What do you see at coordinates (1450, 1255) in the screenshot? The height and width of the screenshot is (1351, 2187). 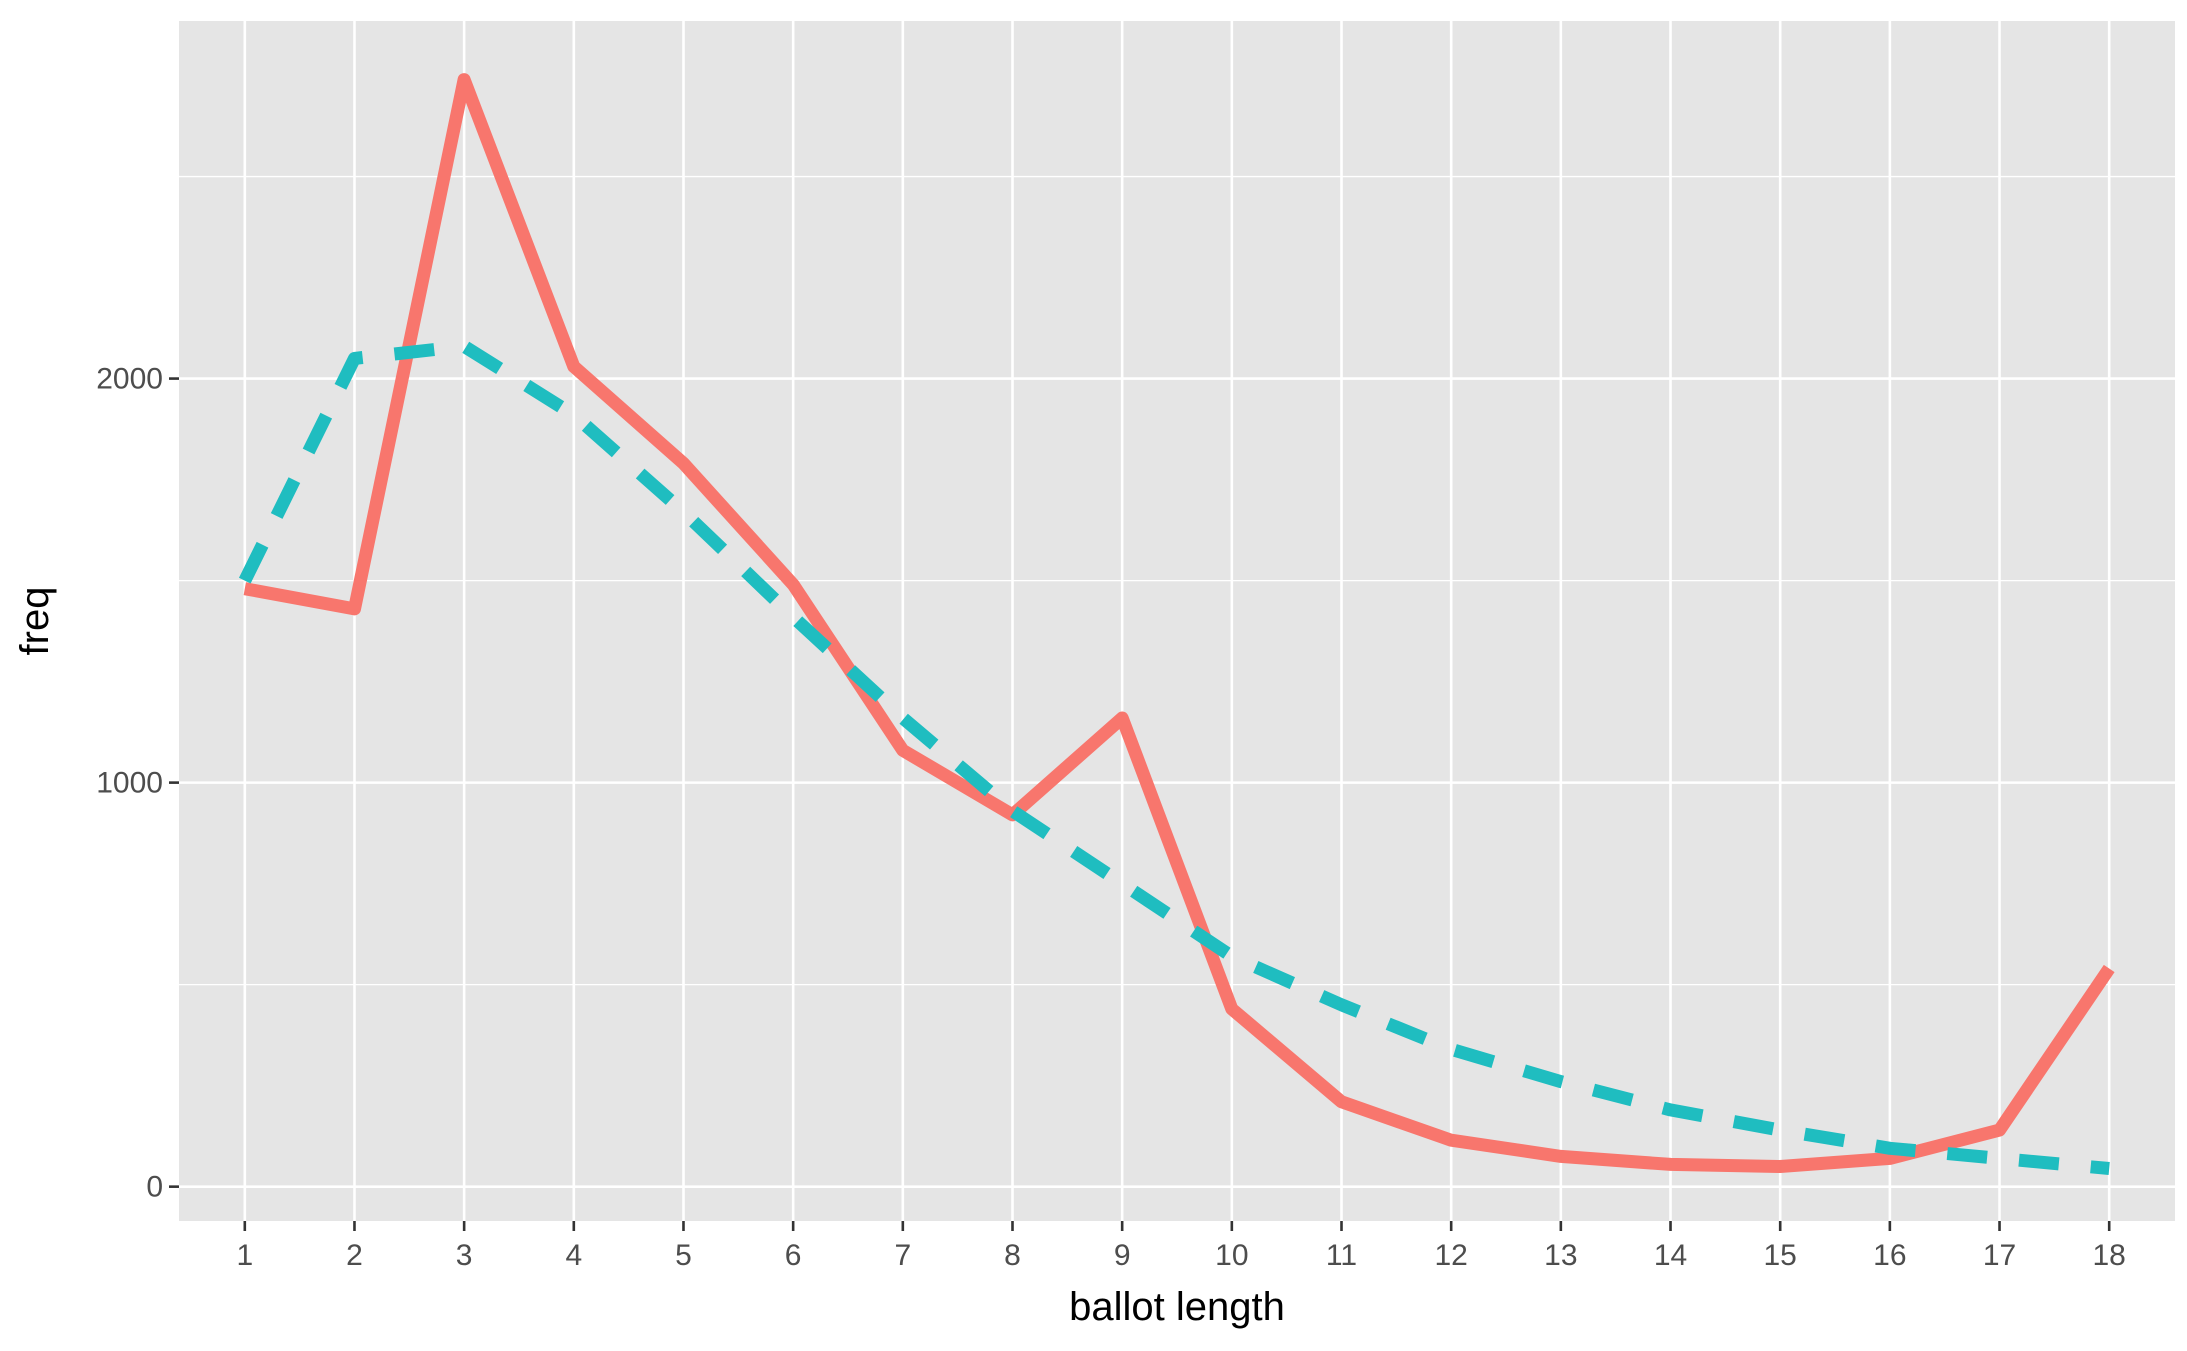 I see `x-tick-label: 12` at bounding box center [1450, 1255].